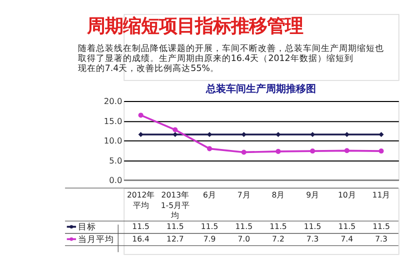  Describe the element at coordinates (231, 58) in the screenshot. I see `text: 随着总装线在制品降低课题的开展，车间不断改善，总装车间生产周期缩短也取得了显著的成绩。生产周期由原来的16.4天（2012年数据）缩短到现在的7.4天，改善比例高达55%。` at that location.